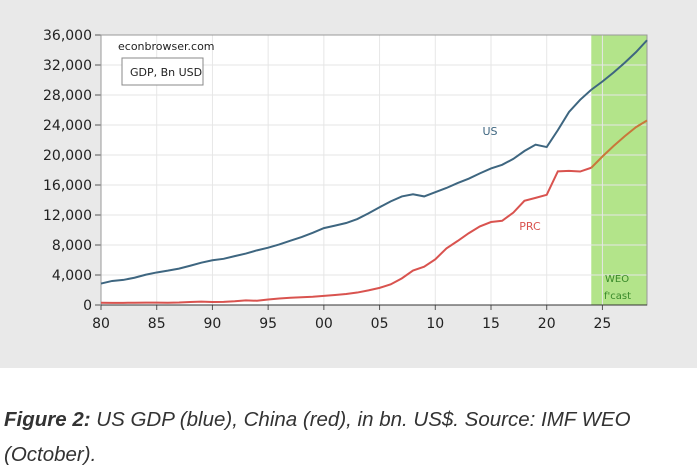 Image resolution: width=697 pixels, height=472 pixels. Describe the element at coordinates (67, 126) in the screenshot. I see `y-tick-label: 24,000` at that location.